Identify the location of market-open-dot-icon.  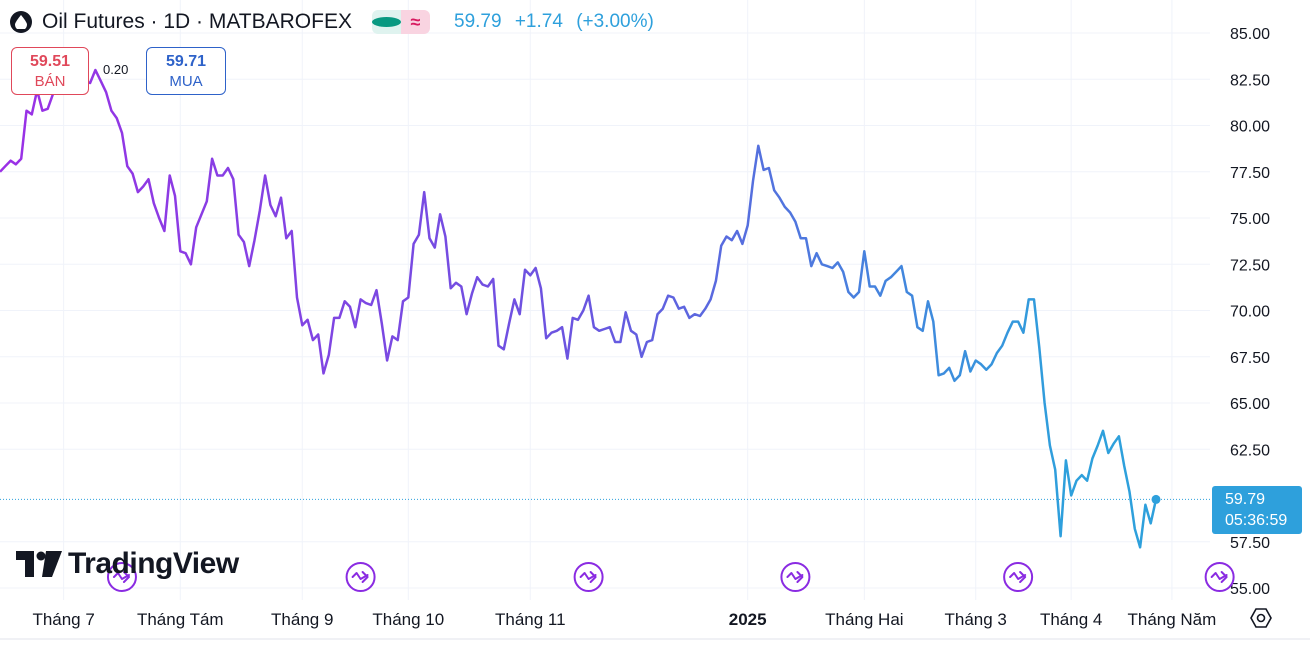
(386, 22).